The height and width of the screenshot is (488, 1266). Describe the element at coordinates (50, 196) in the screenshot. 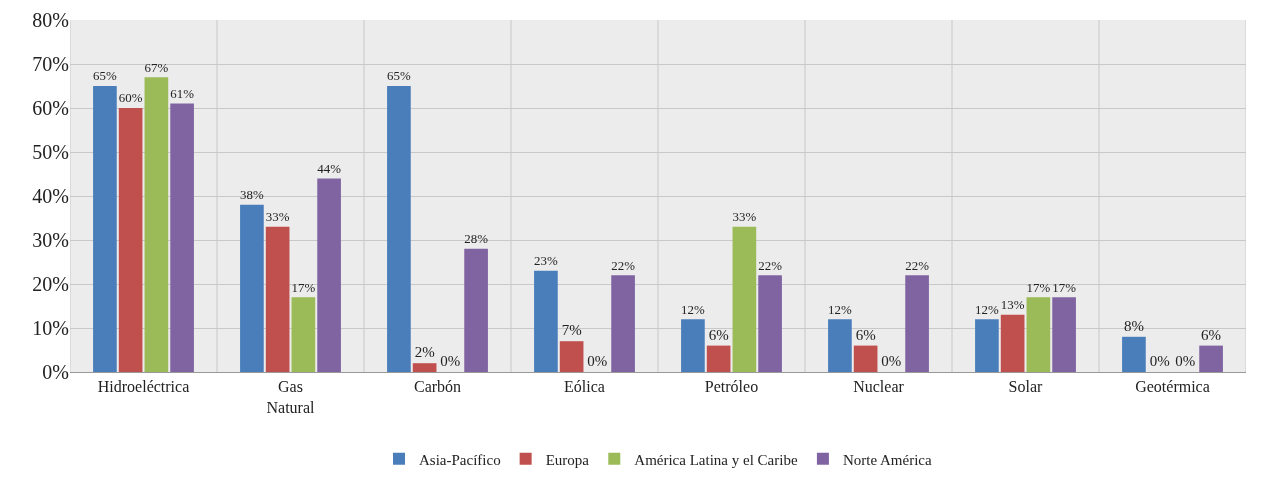

I see `y-tick-label: 40%` at that location.